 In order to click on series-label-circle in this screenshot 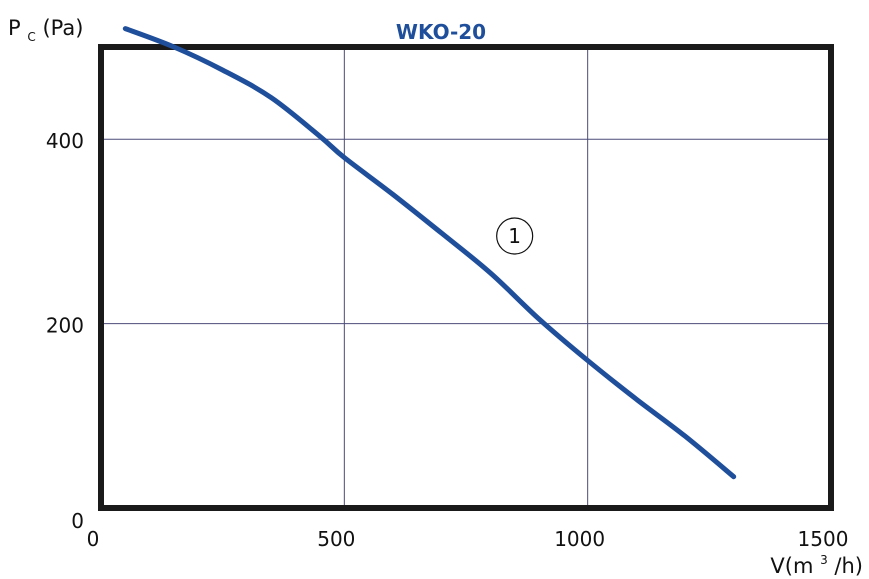, I will do `click(515, 236)`.